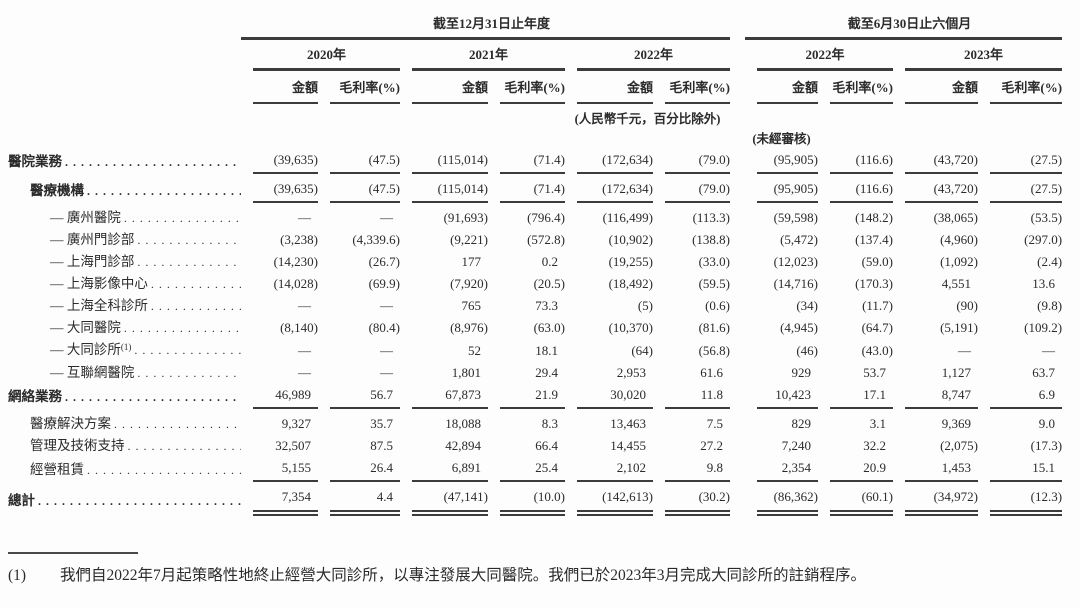 The width and height of the screenshot is (1080, 608). I want to click on margin-value: (170.3), so click(874, 283).